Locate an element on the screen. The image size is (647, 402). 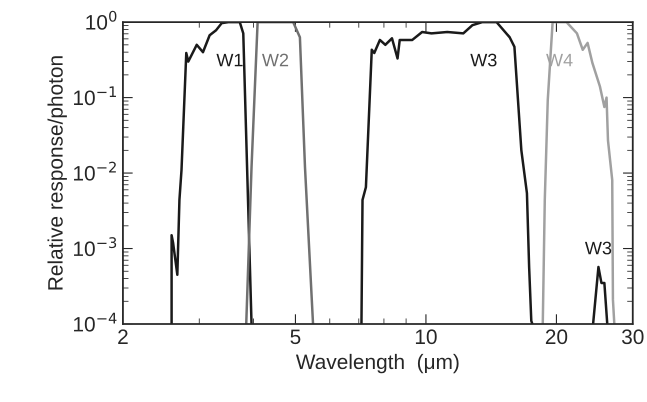
x-tick-label: 2 is located at coordinates (123, 336).